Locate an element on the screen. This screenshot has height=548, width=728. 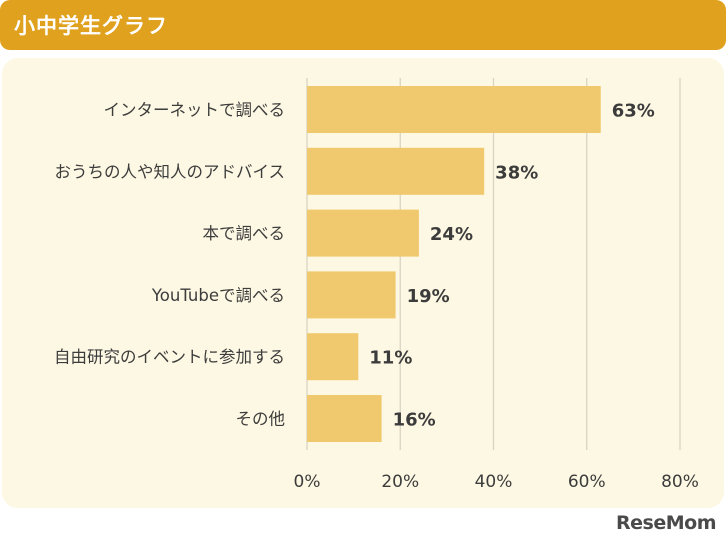
x-tick-label: 20% is located at coordinates (400, 482).